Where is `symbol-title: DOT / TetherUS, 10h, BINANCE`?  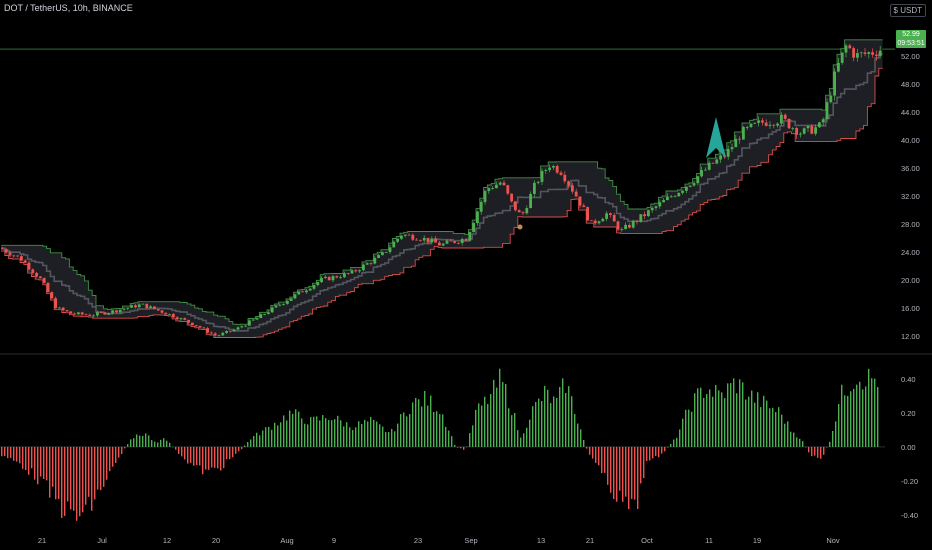 symbol-title: DOT / TetherUS, 10h, BINANCE is located at coordinates (68, 8).